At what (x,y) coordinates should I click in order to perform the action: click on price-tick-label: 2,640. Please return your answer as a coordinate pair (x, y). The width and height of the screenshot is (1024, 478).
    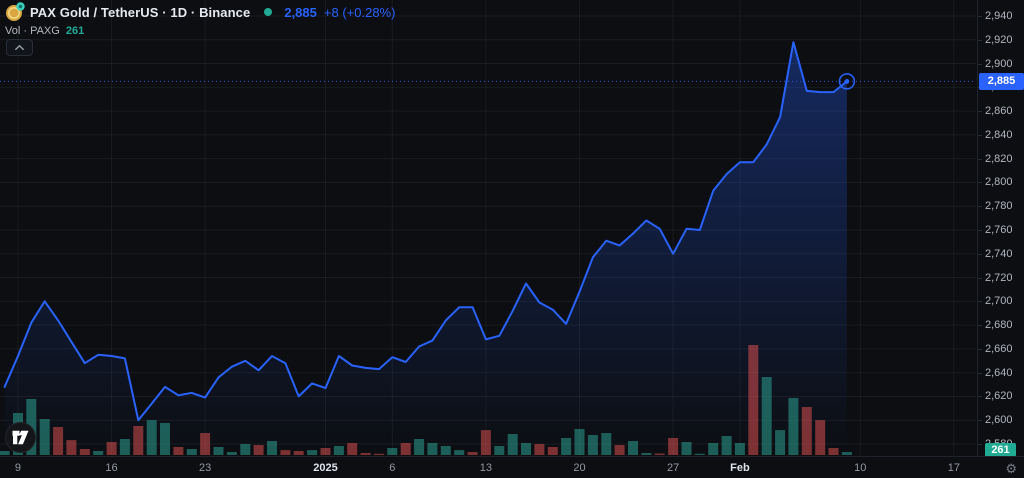
    Looking at the image, I should click on (1001, 373).